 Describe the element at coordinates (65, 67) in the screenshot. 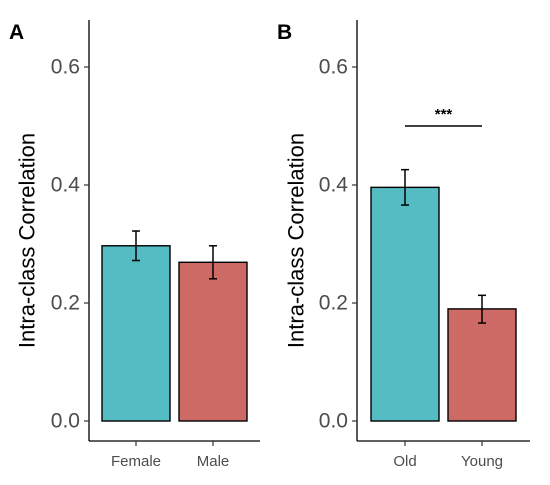

I see `y-tick-label-a: 0.6` at that location.